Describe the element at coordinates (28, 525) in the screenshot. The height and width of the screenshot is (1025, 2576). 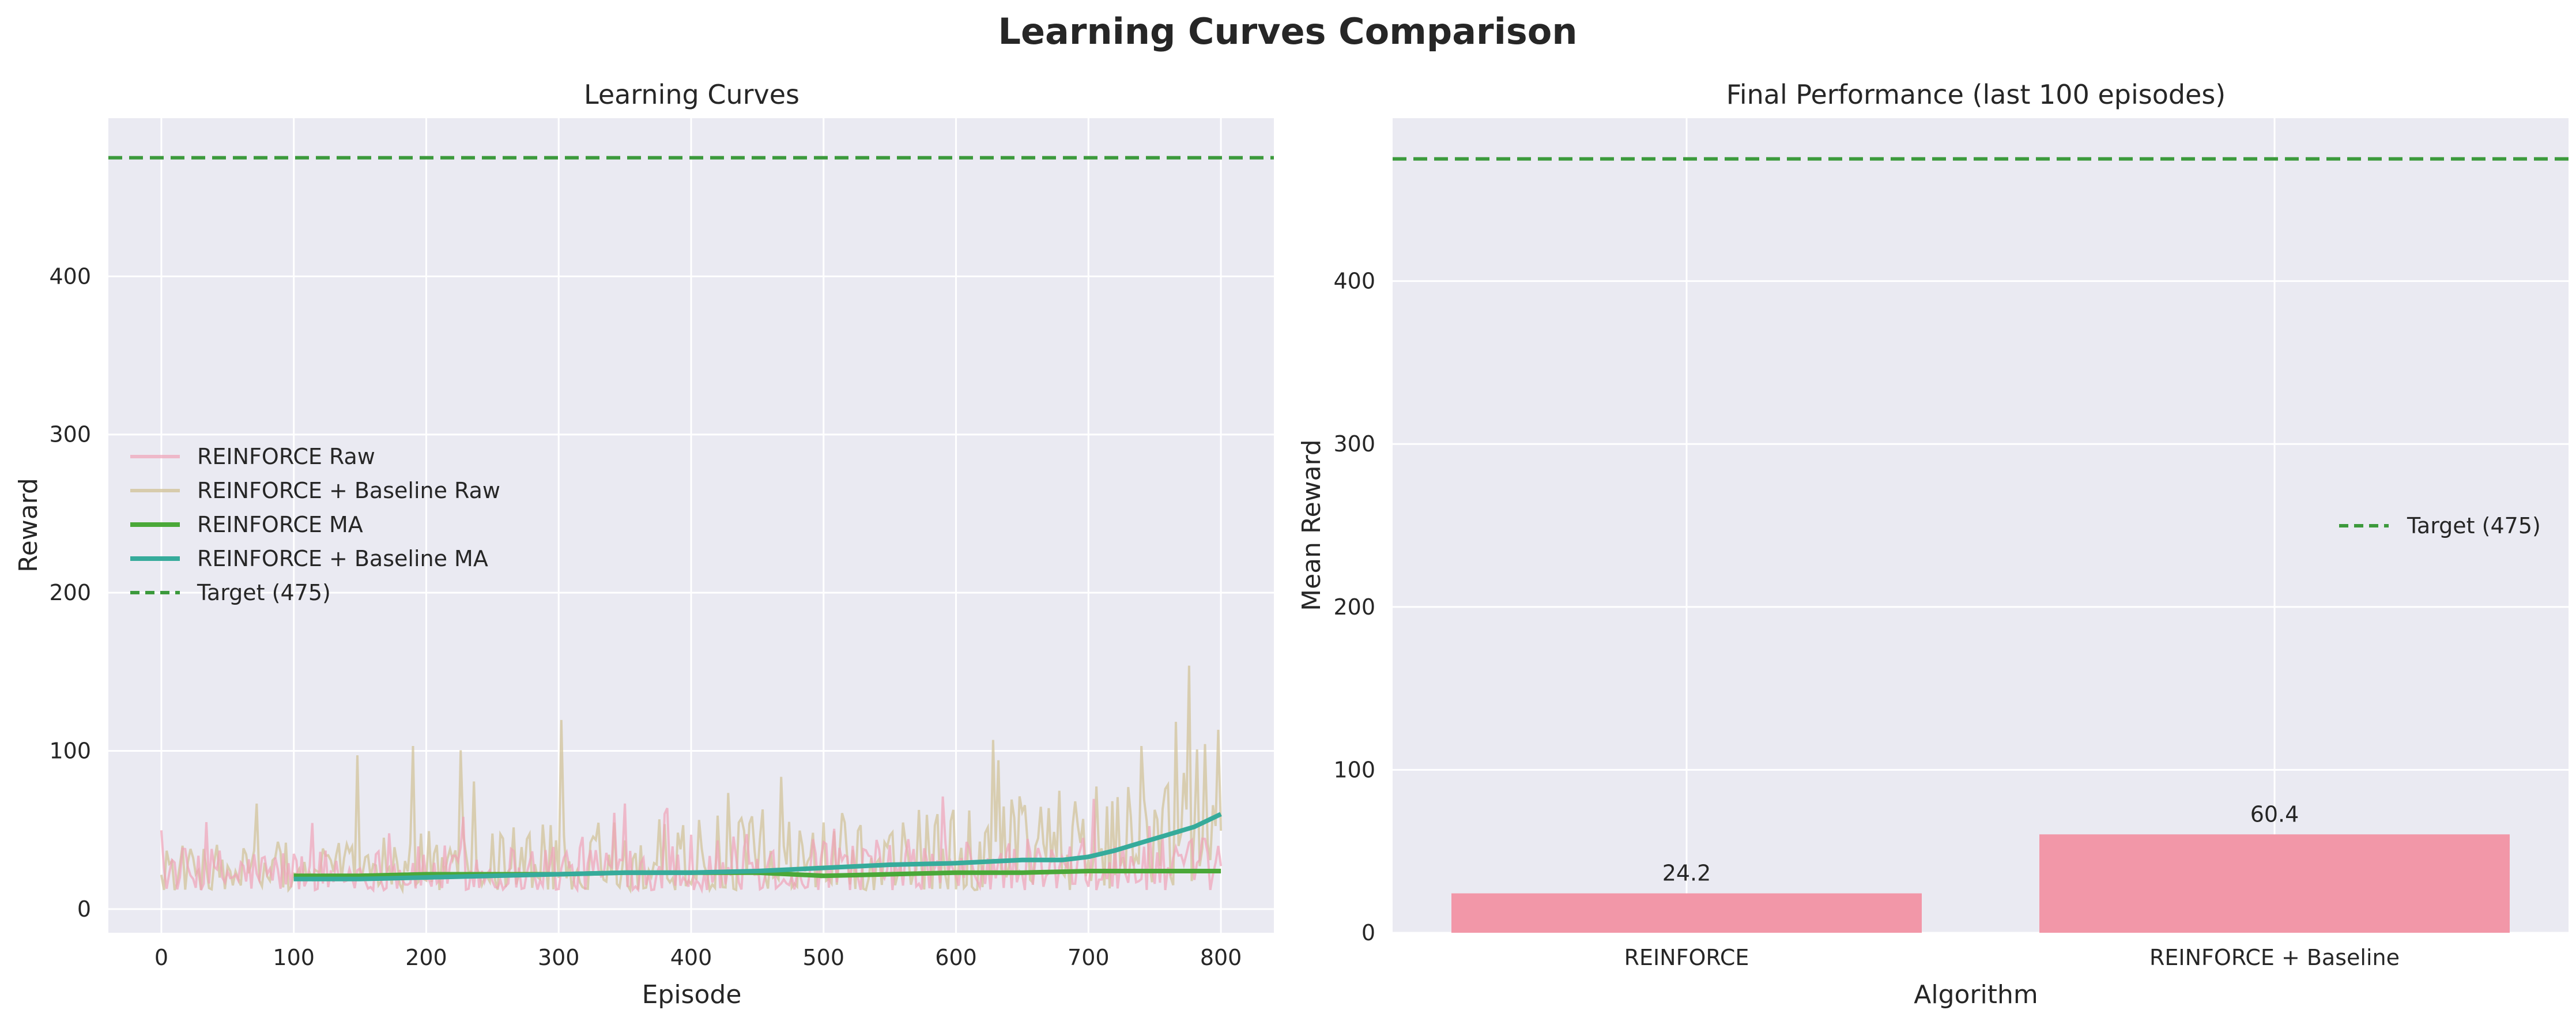
I see `reward-axis-label: Reward` at that location.